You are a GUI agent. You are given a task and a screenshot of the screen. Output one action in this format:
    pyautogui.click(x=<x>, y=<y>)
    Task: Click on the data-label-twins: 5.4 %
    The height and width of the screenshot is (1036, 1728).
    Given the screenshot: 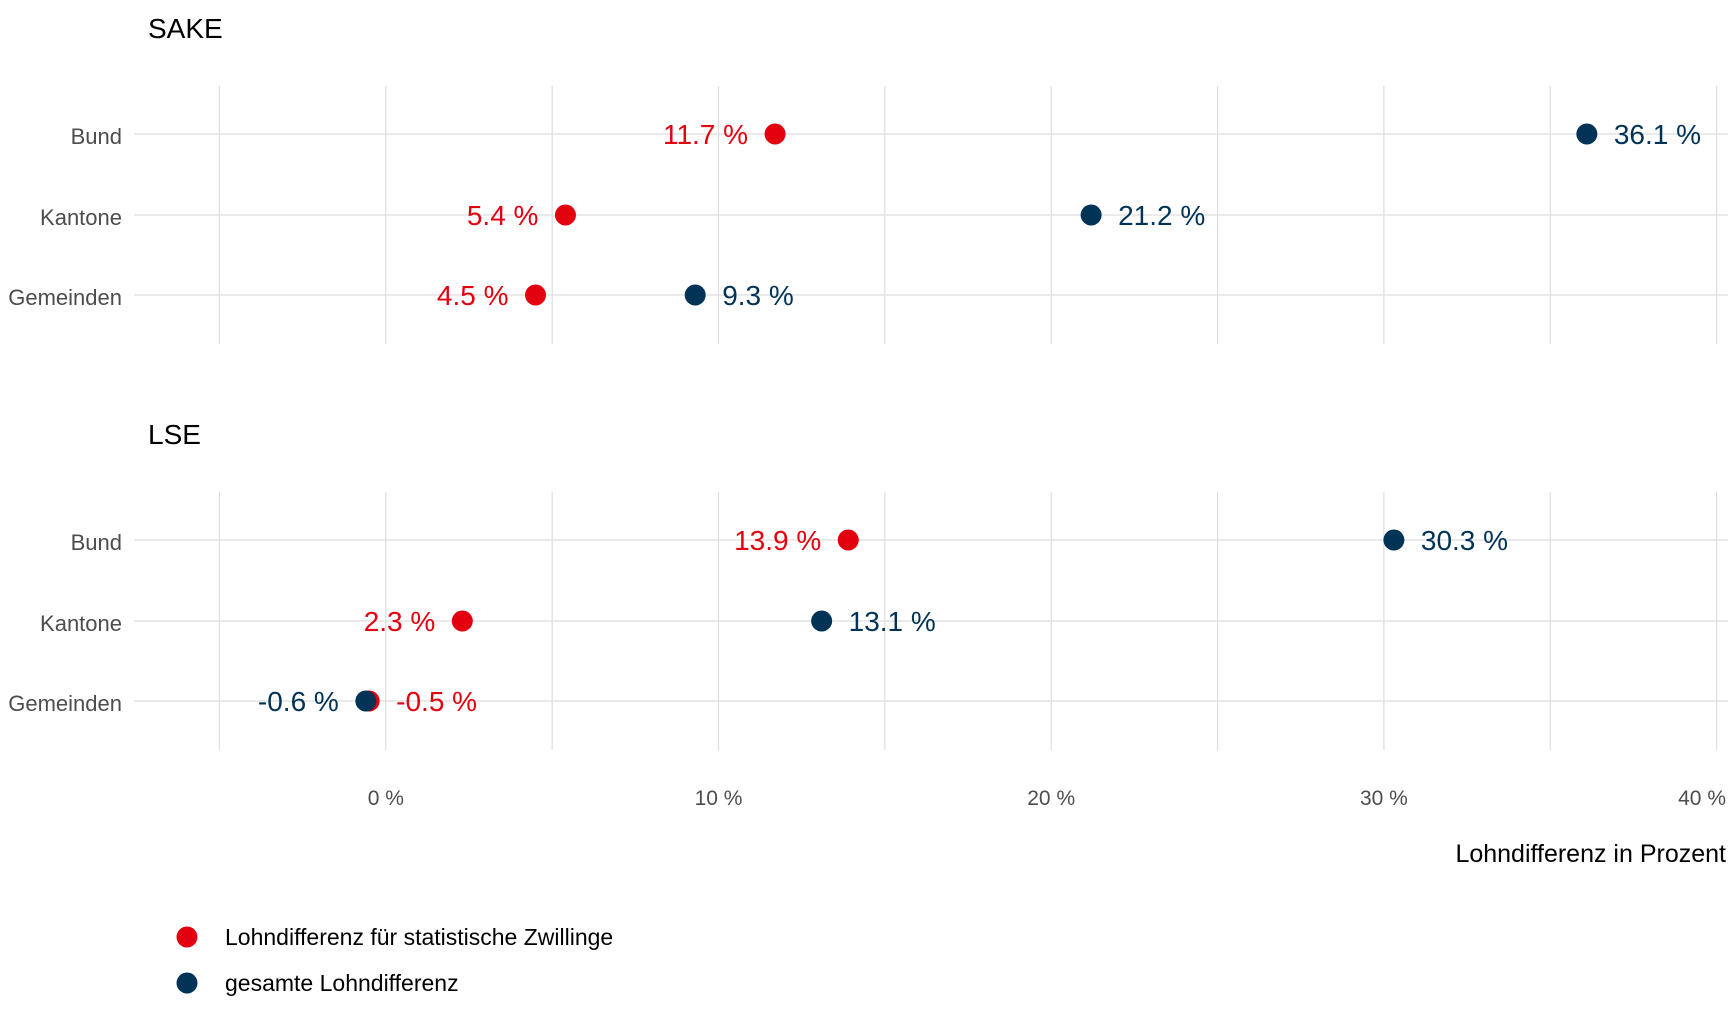 What is the action you would take?
    pyautogui.click(x=503, y=215)
    